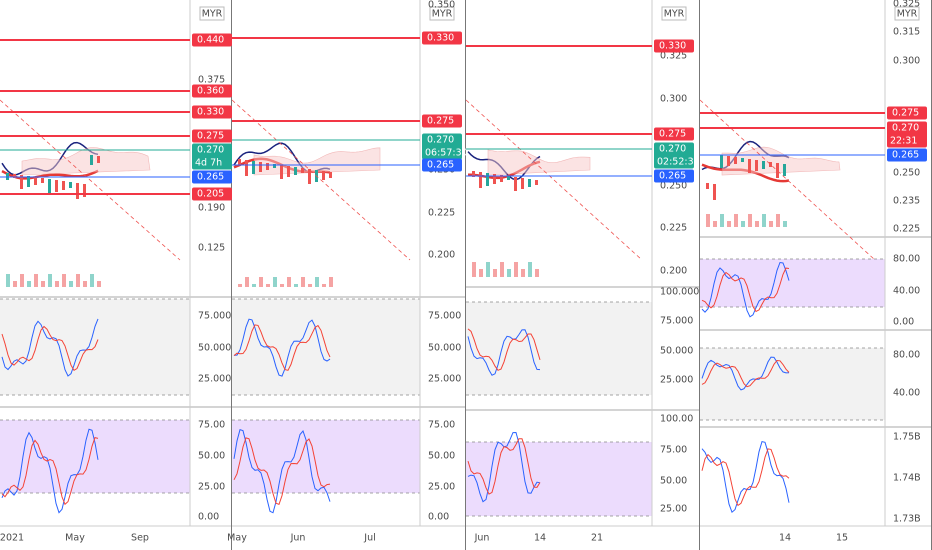 The height and width of the screenshot is (550, 932). What do you see at coordinates (842, 538) in the screenshot?
I see `time-label: 15` at bounding box center [842, 538].